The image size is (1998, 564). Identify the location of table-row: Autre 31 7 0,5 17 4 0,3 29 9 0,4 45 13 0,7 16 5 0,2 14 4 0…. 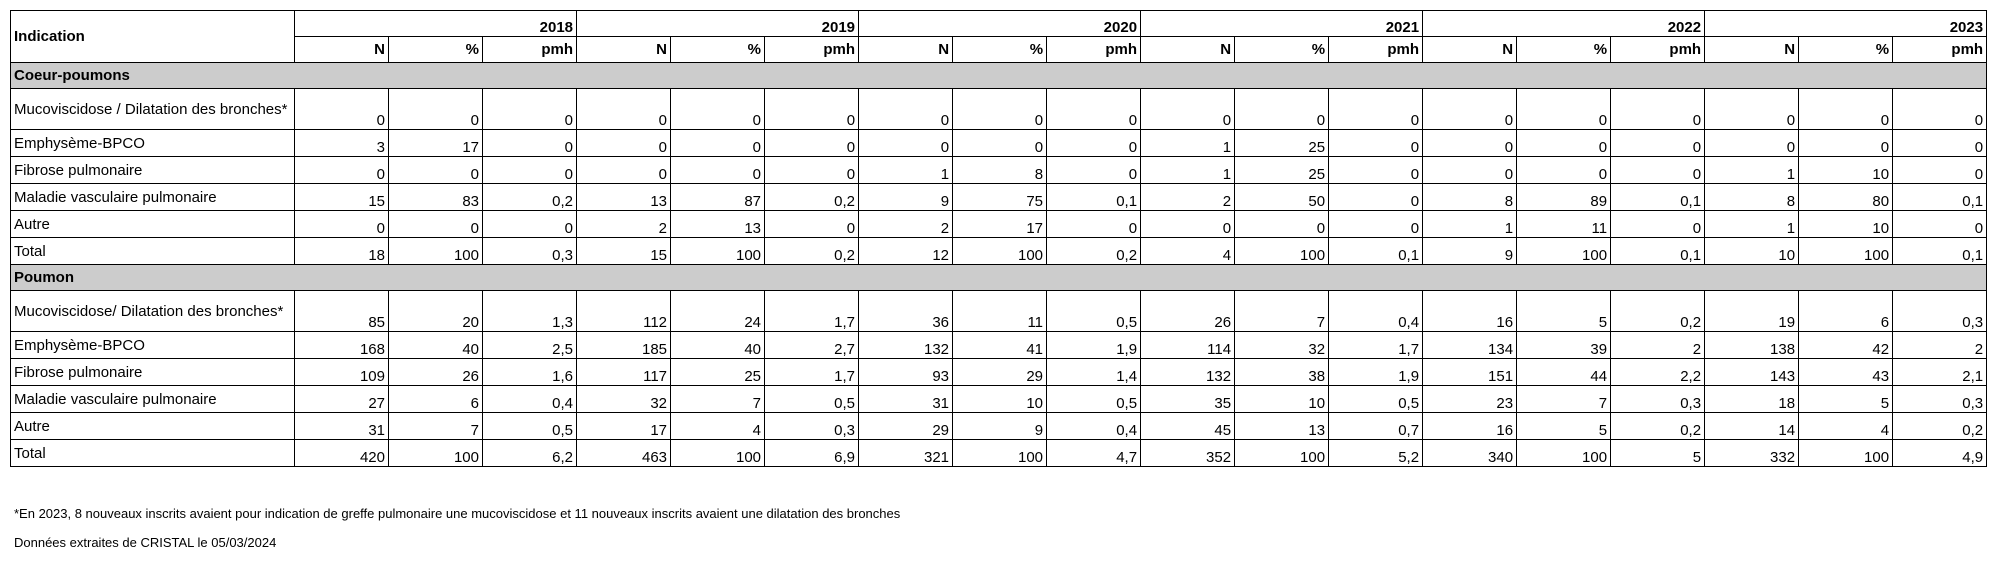
(999, 426).